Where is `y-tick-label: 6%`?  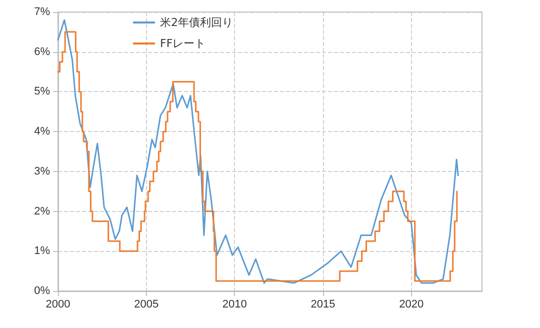 y-tick-label: 6% is located at coordinates (42, 52).